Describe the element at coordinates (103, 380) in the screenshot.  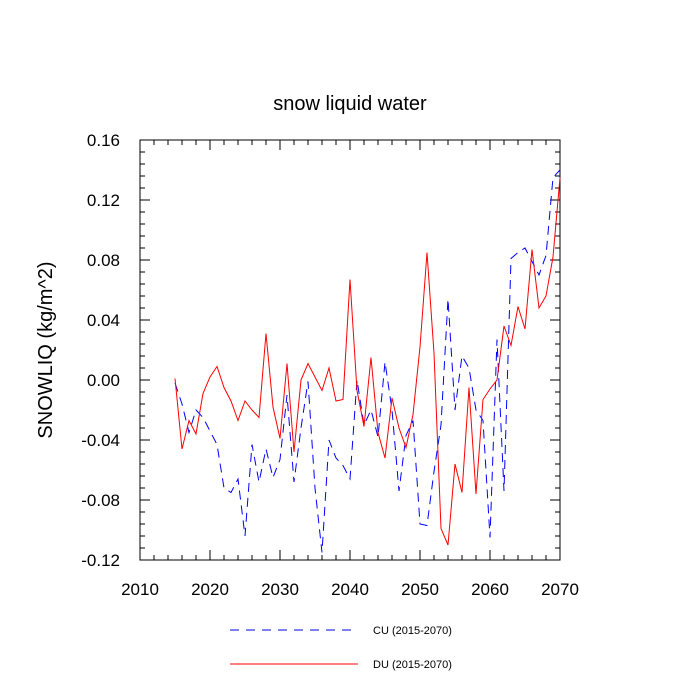
I see `y-tick-label: 0.00` at that location.